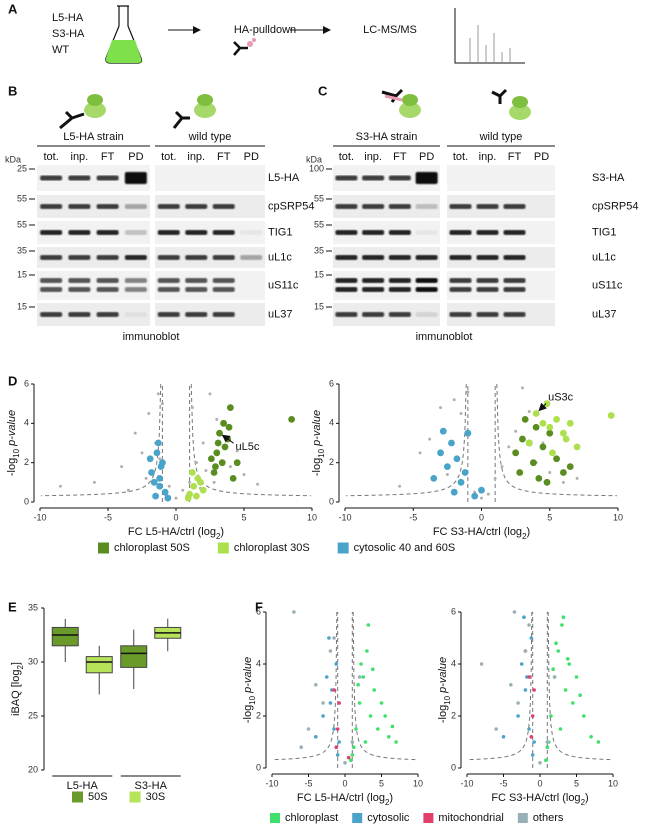  I want to click on kda-value: 15, so click(22, 306).